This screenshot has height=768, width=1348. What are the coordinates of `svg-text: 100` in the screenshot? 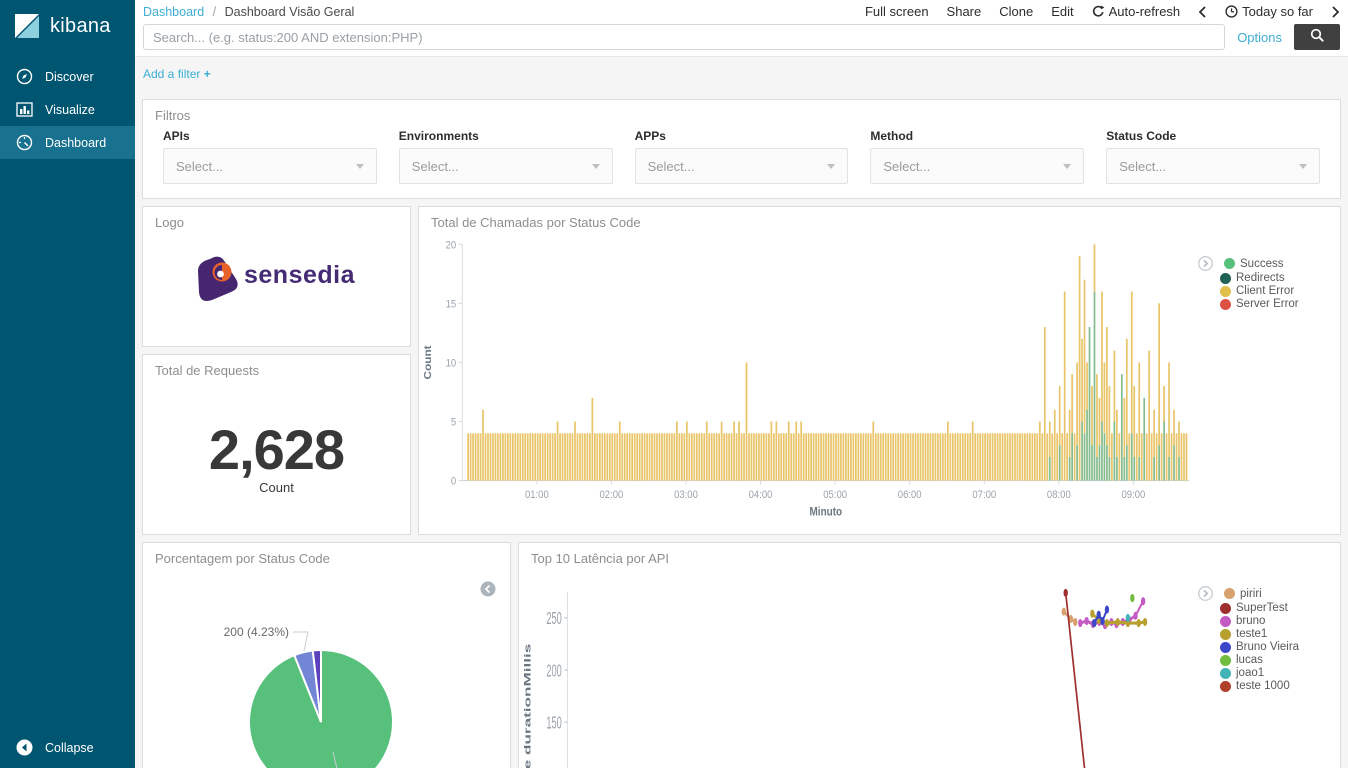 It's located at (554, 767).